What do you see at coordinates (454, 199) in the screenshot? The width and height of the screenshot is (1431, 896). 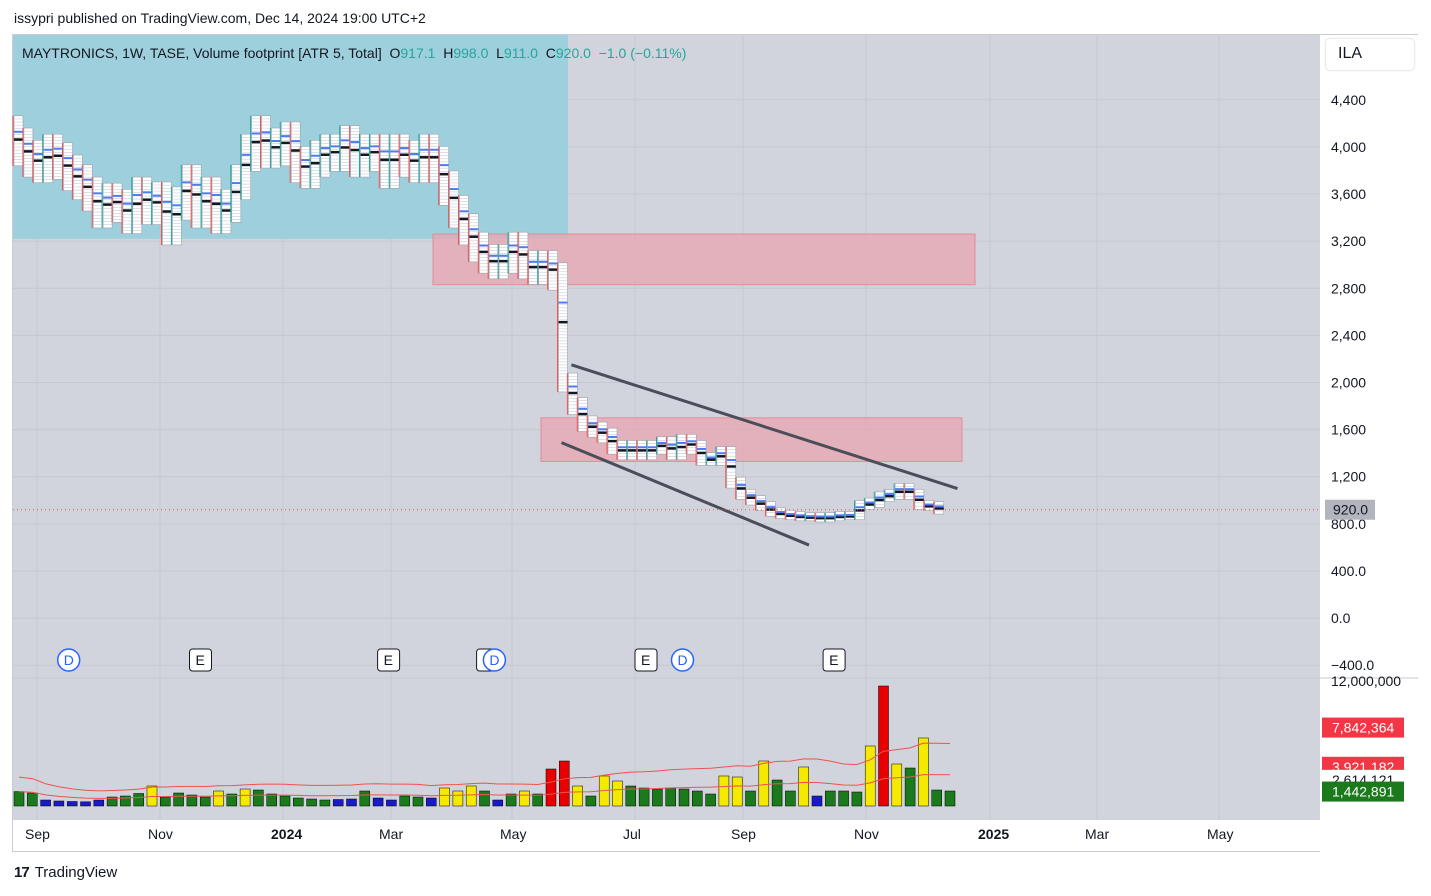 I see `footprint-cell` at bounding box center [454, 199].